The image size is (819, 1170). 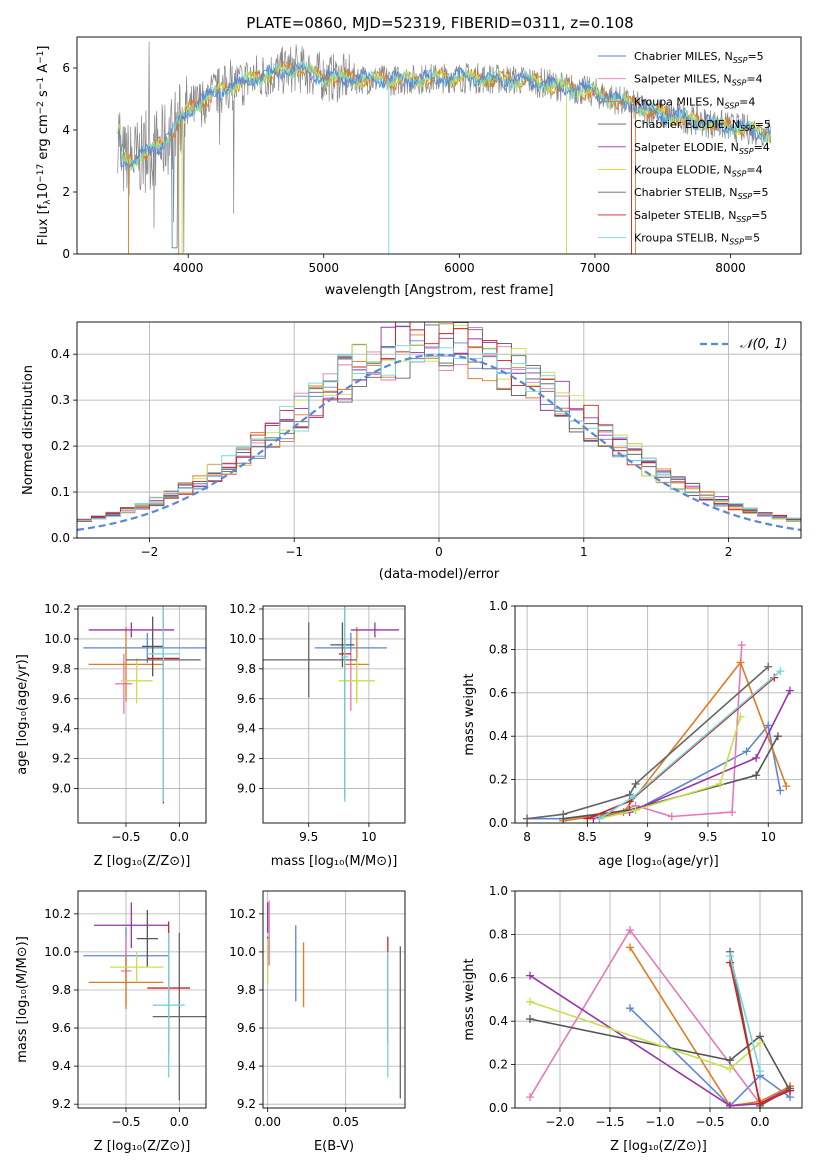 I want to click on y-axis-label: age [log₁₀(age/yr)], so click(x=22, y=714).